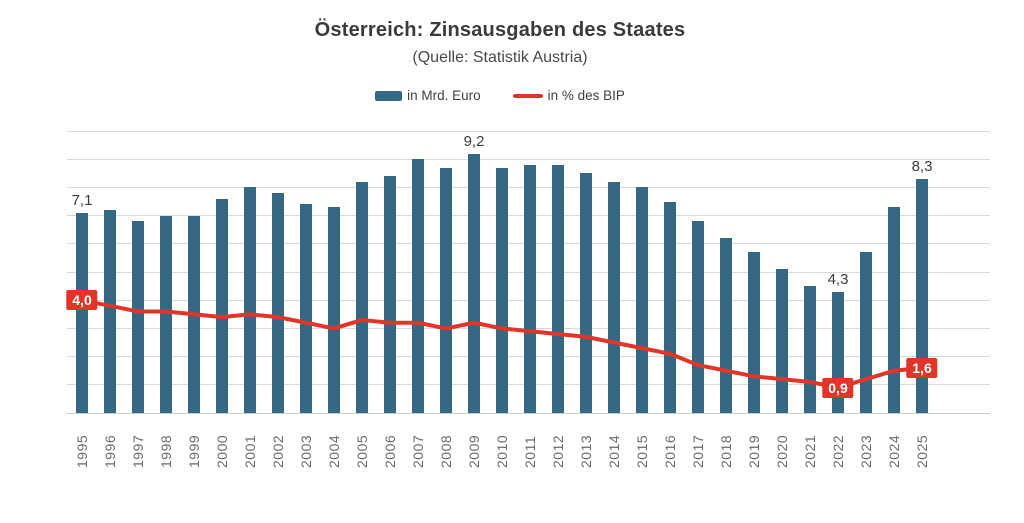 This screenshot has height=523, width=1024. I want to click on bar-1998, so click(166, 314).